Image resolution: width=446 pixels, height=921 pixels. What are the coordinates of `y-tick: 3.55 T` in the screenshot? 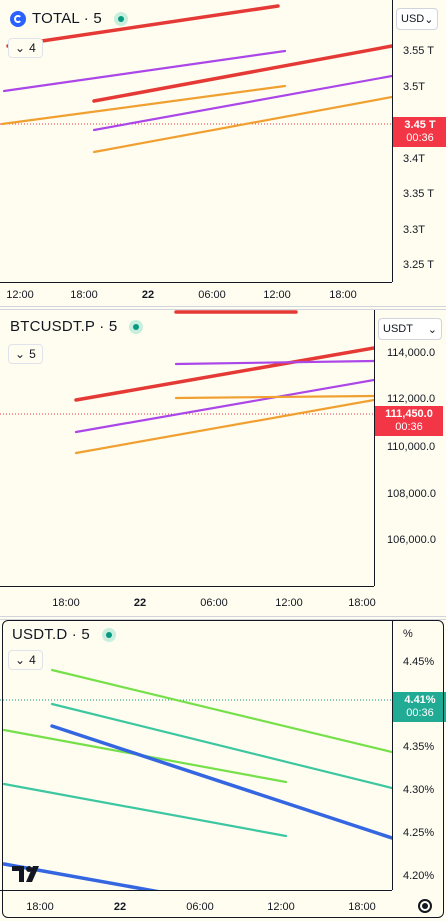 It's located at (418, 51).